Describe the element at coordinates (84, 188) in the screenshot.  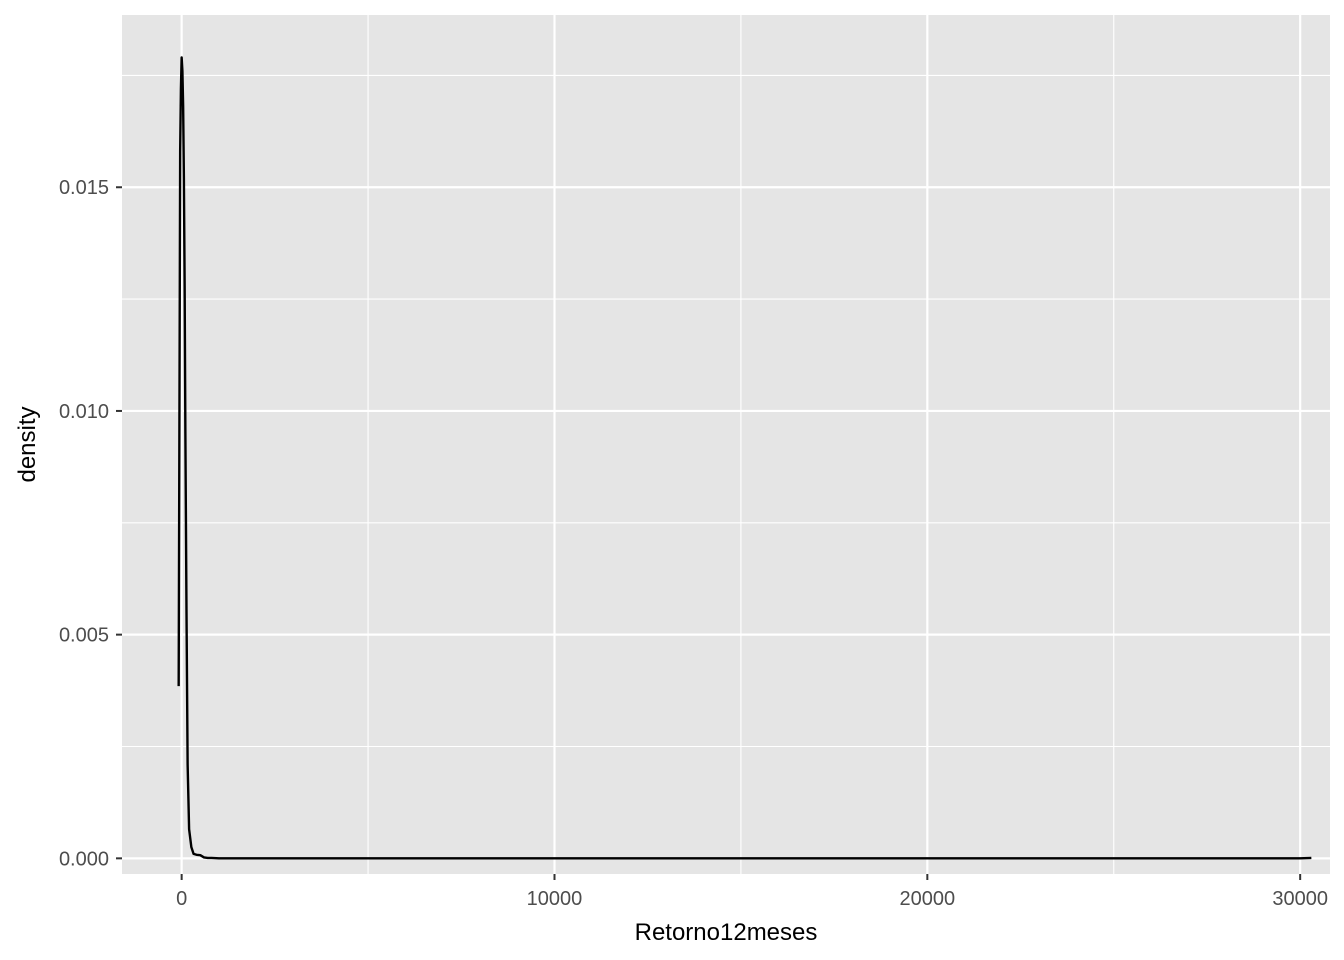
I see `y-tick-label: 0.015` at that location.